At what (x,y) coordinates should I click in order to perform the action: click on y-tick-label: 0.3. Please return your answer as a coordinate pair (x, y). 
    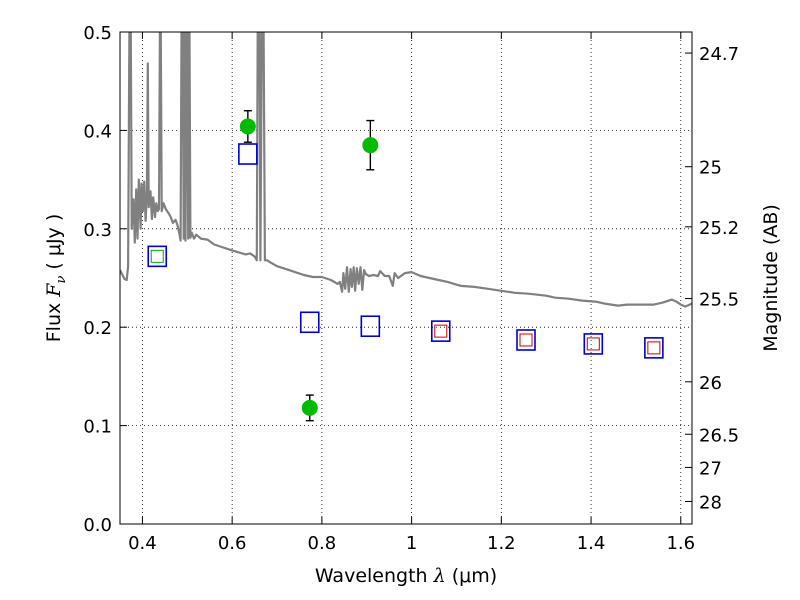
    Looking at the image, I should click on (97, 230).